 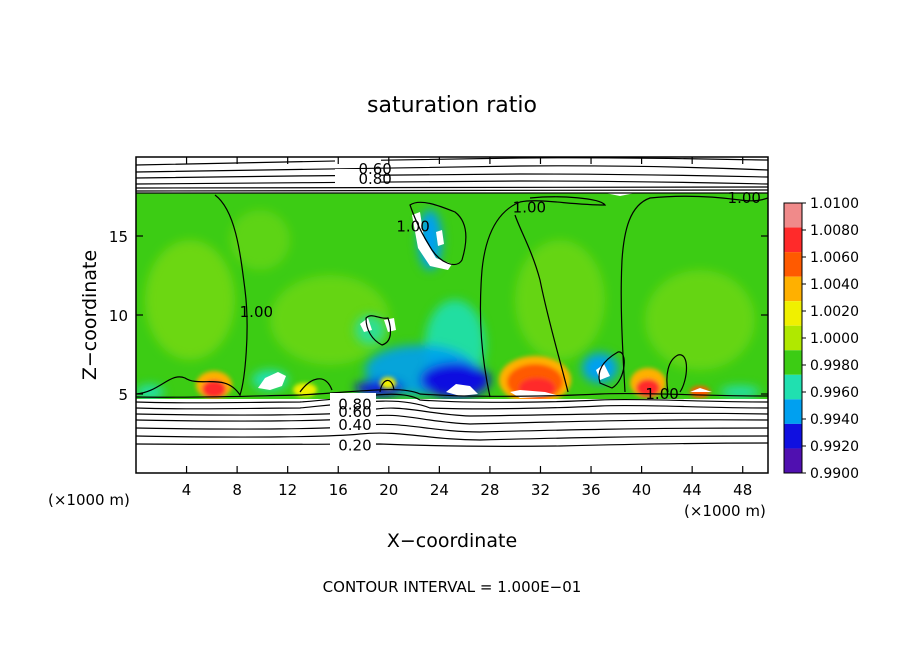 I want to click on x-unit-left: (×1000 m), so click(x=89, y=500).